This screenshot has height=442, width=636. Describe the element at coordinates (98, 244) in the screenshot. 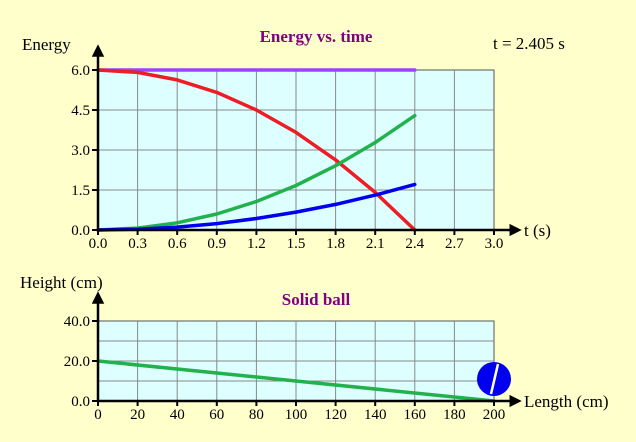

I see `x-tick-label: 0.0` at that location.